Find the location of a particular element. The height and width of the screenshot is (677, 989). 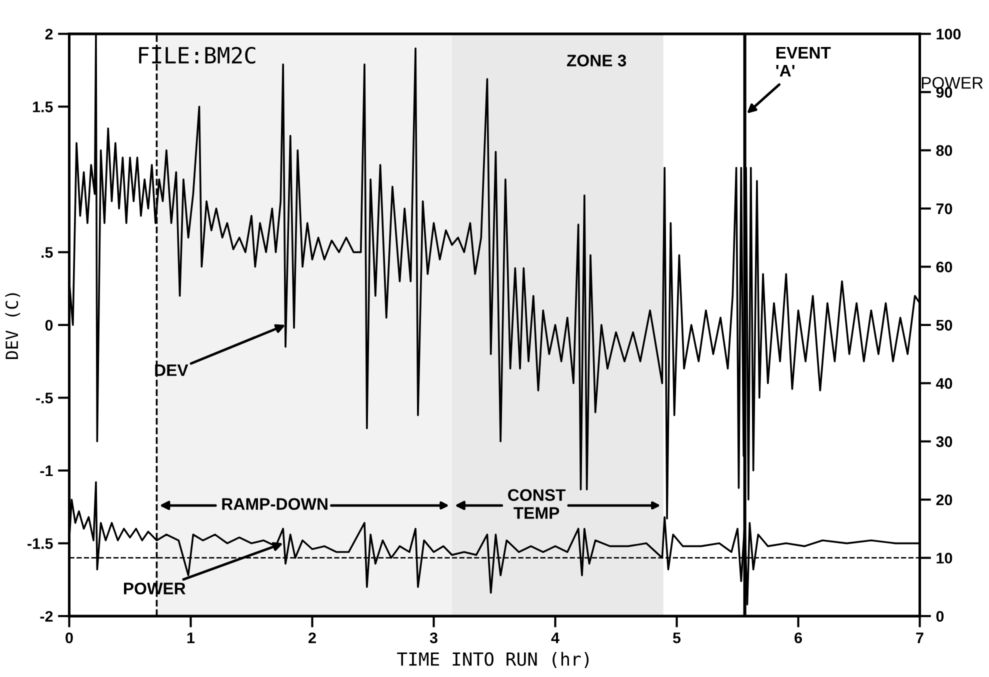

x-tick-label: 6 is located at coordinates (798, 638).